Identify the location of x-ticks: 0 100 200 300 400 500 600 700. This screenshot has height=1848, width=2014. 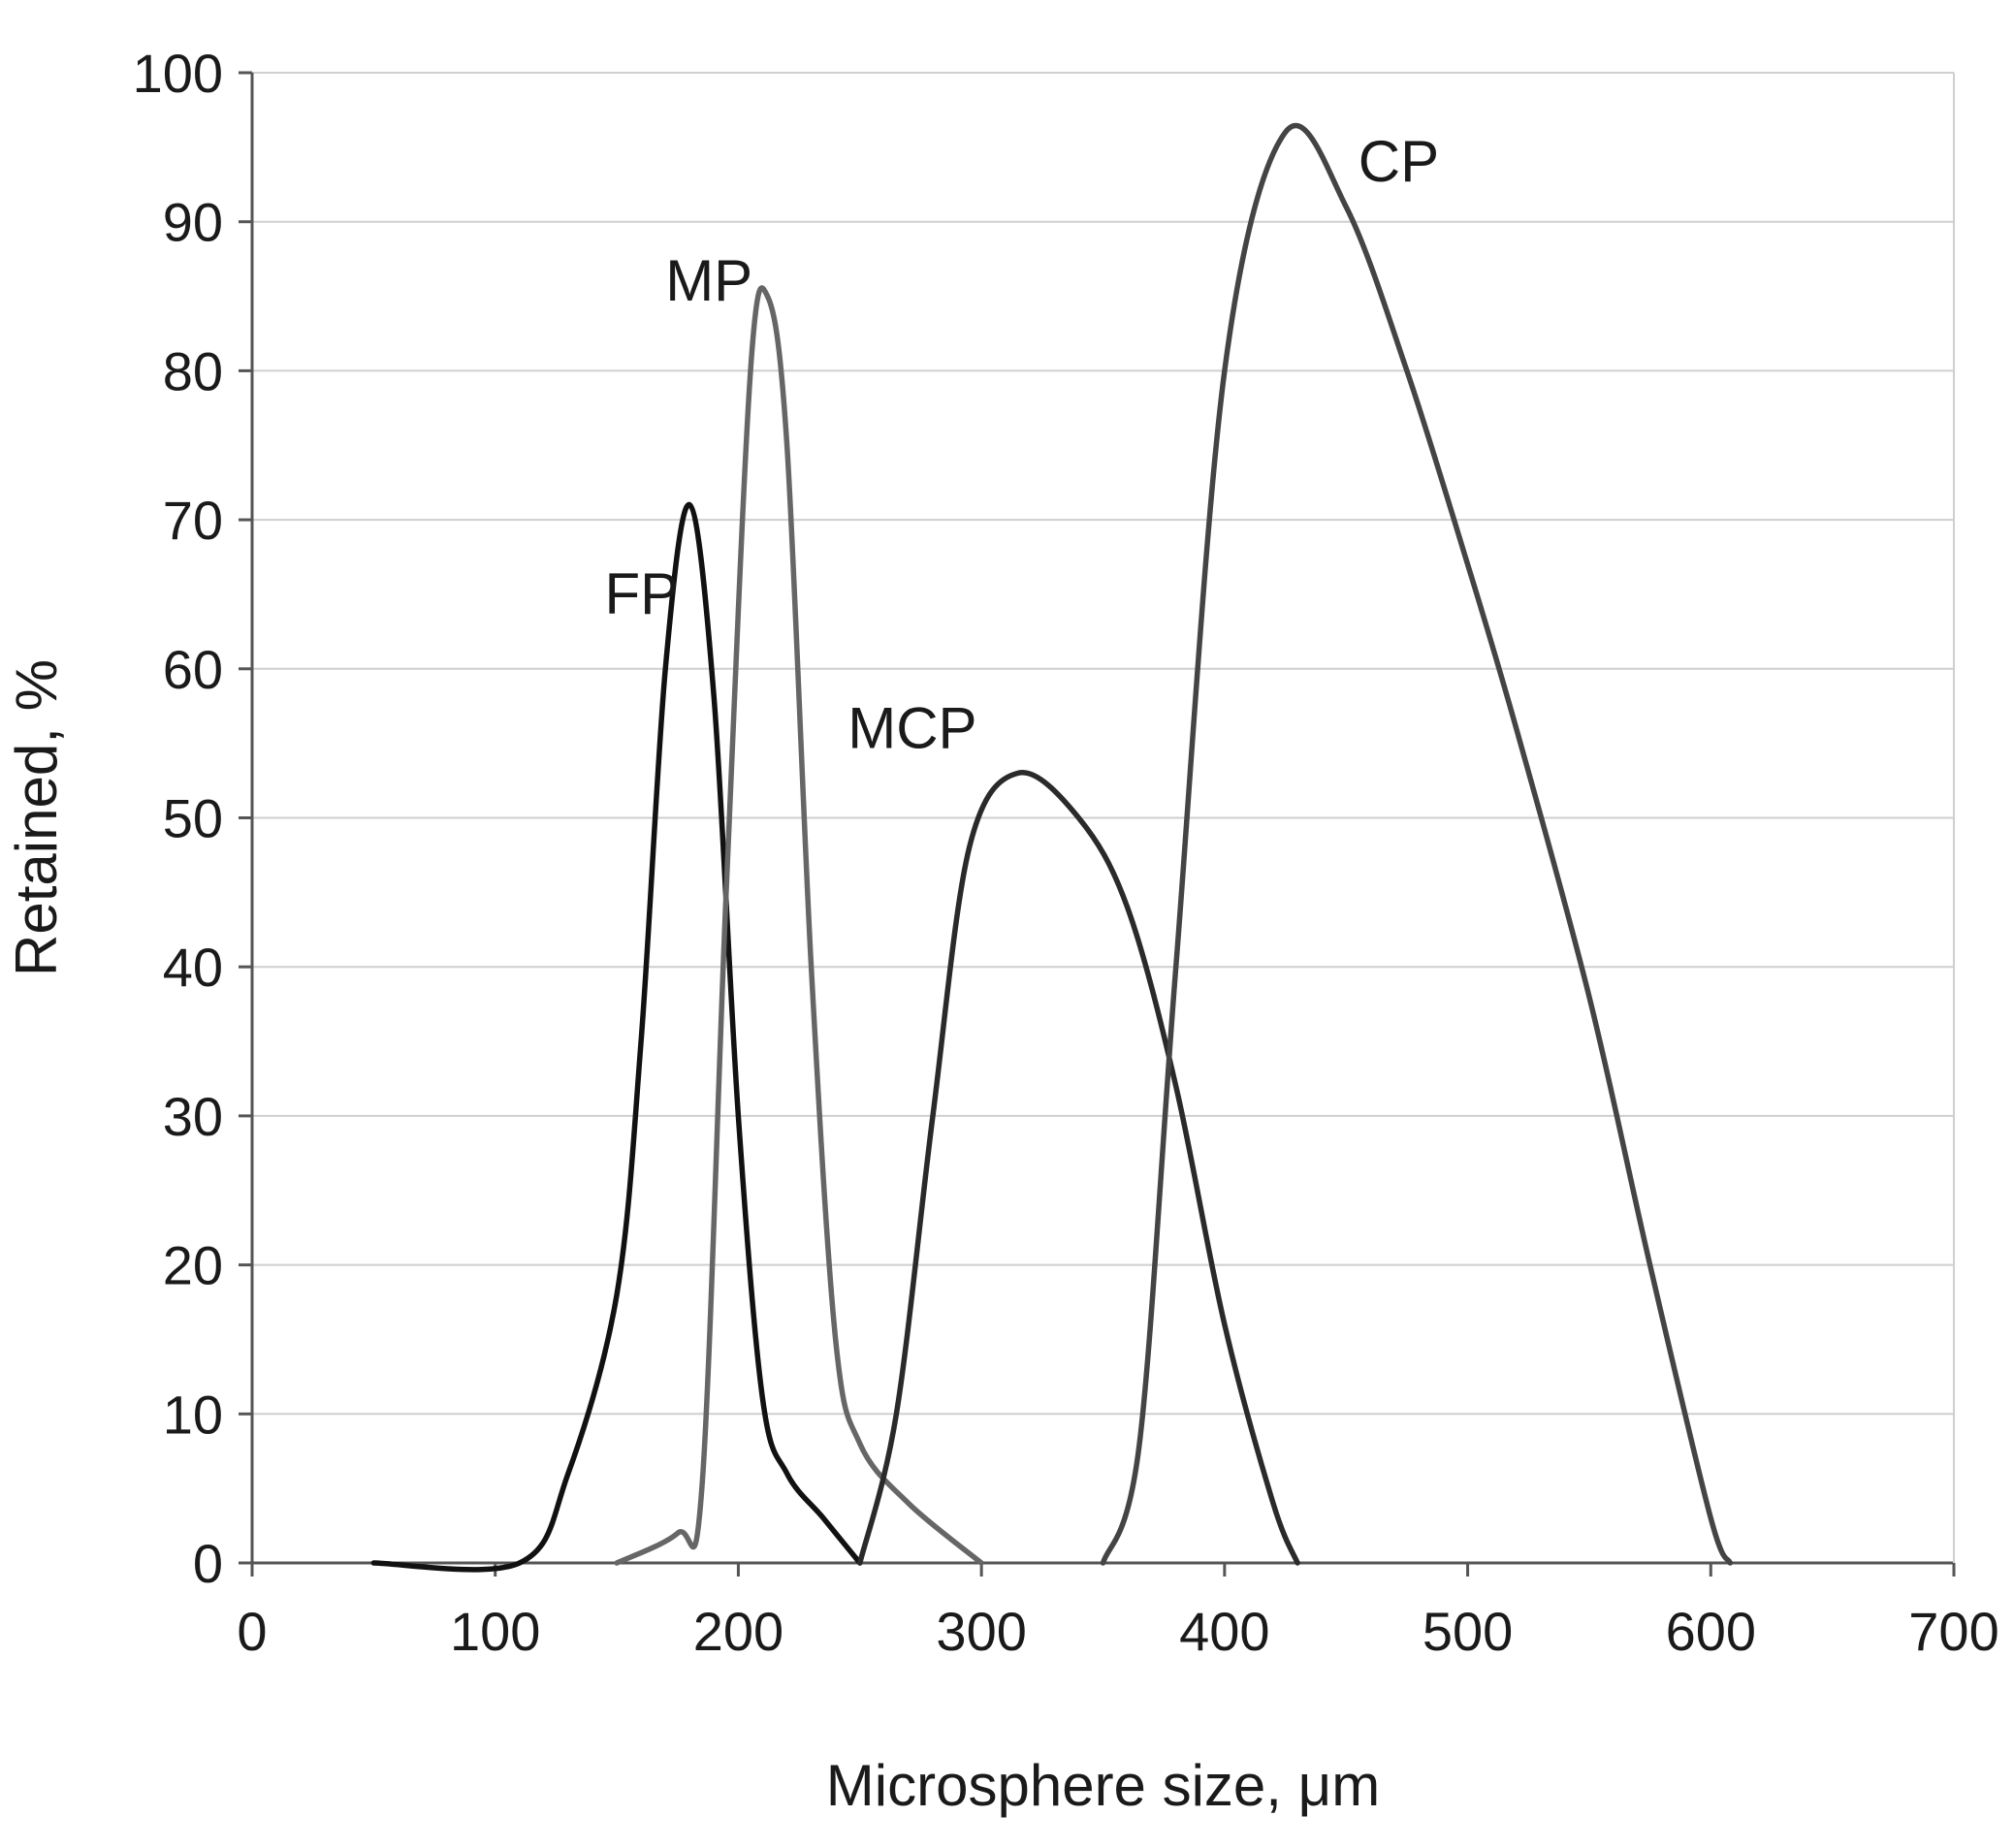
(1118, 1612).